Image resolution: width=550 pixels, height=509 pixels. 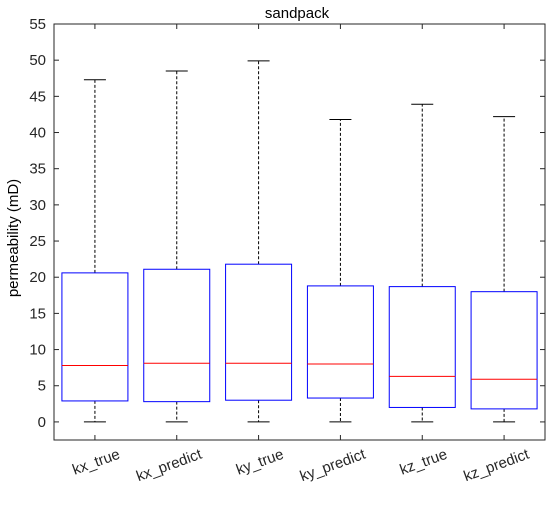 What do you see at coordinates (37, 350) in the screenshot?
I see `y-tick-label-2: 10` at bounding box center [37, 350].